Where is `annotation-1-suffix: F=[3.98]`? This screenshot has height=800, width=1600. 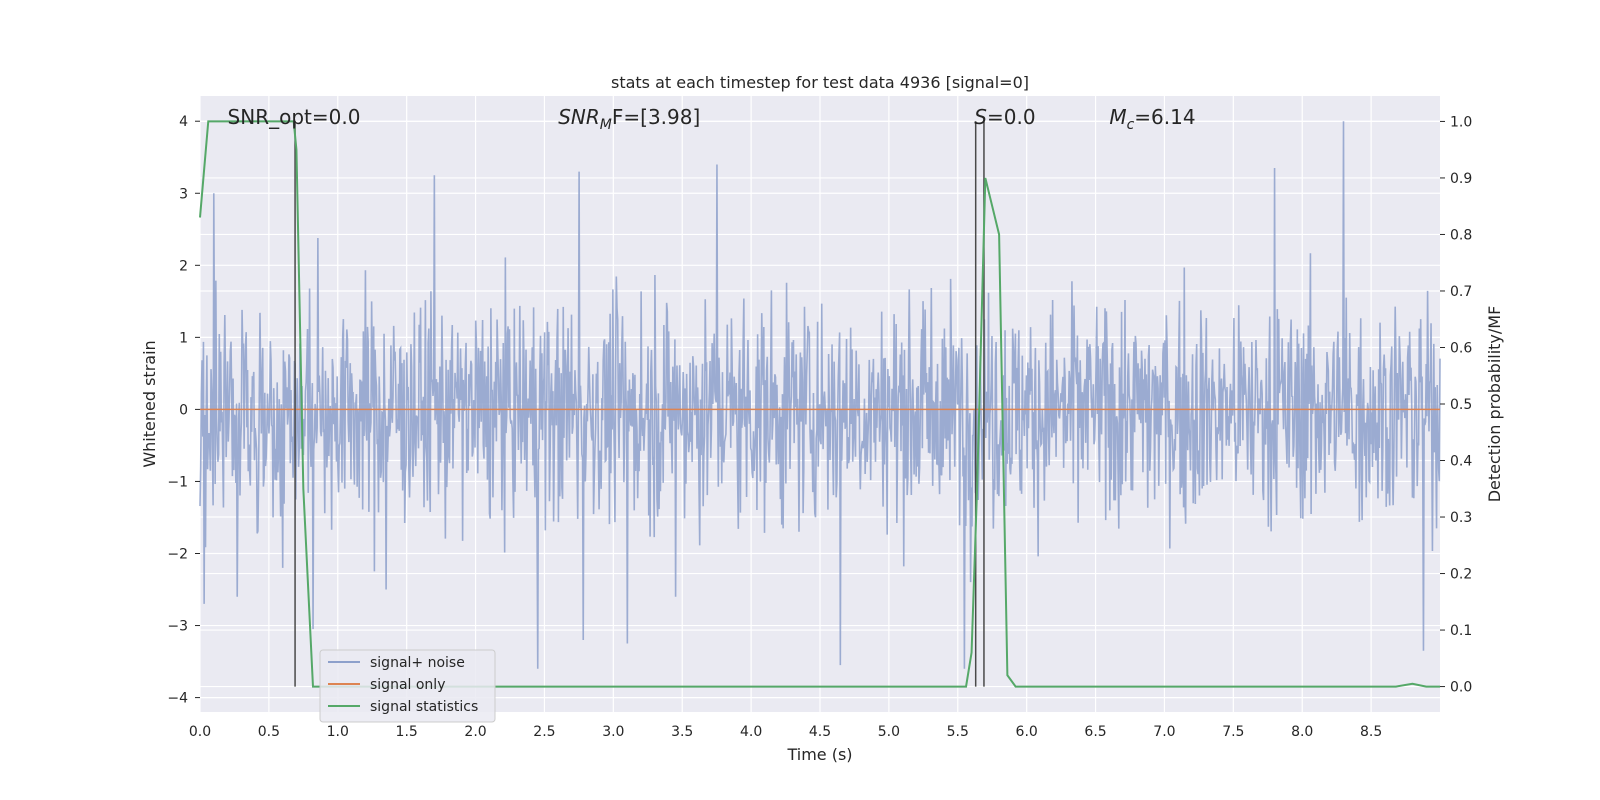
annotation-1-suffix: F=[3.98] is located at coordinates (656, 117).